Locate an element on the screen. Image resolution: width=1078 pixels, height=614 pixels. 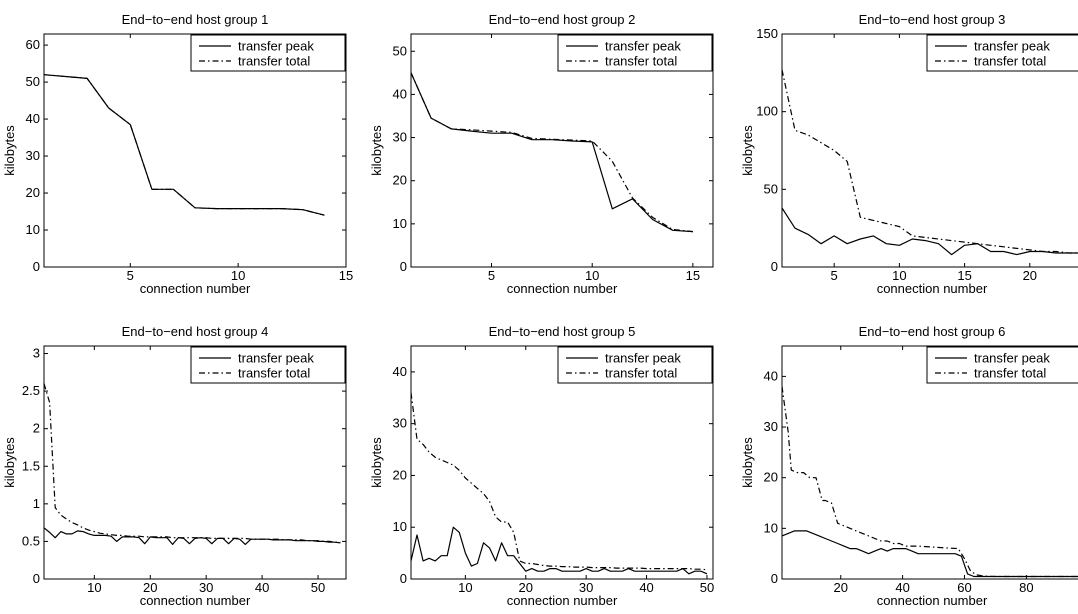
y-tick-label: 2.5 is located at coordinates (31, 390).